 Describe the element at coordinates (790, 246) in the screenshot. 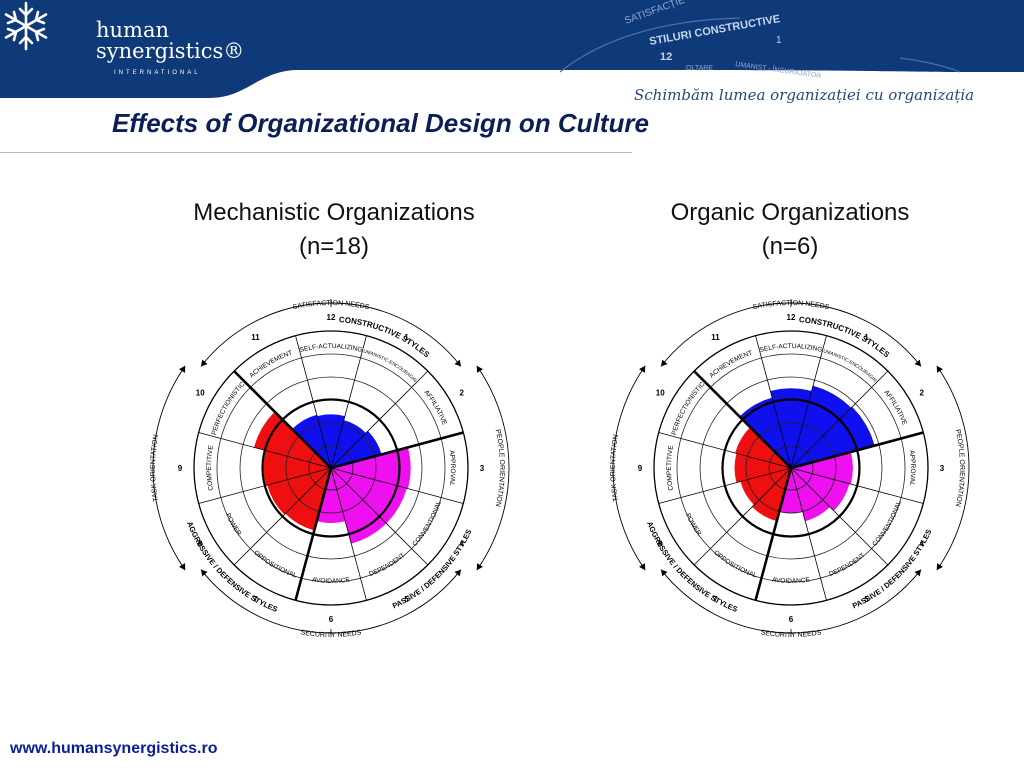

I see `organic-title-line2: (n=6)` at that location.